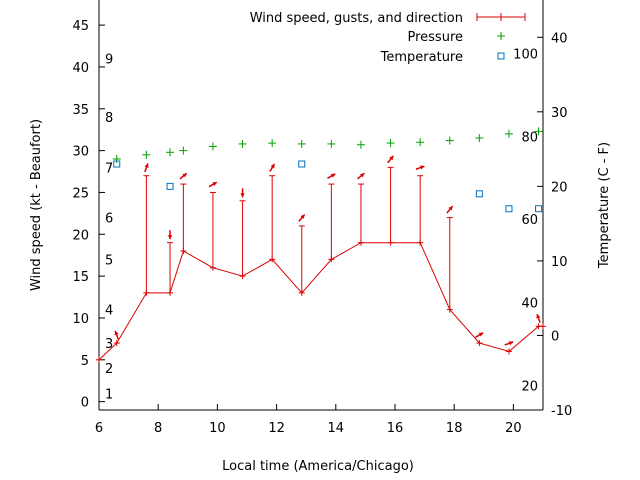  I want to click on beaufort-scale: 1 2 3 4 5 6 7 8 9, so click(109, 228).